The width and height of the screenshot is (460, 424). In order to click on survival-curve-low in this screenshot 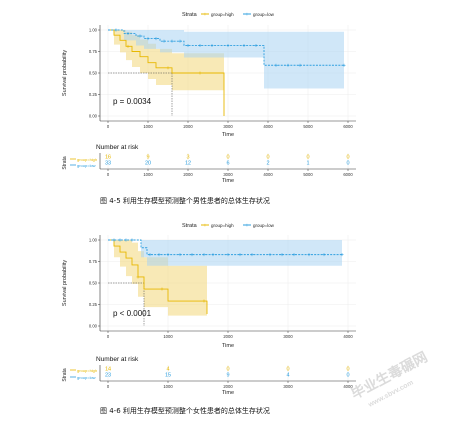, I will do `click(226, 47)`.